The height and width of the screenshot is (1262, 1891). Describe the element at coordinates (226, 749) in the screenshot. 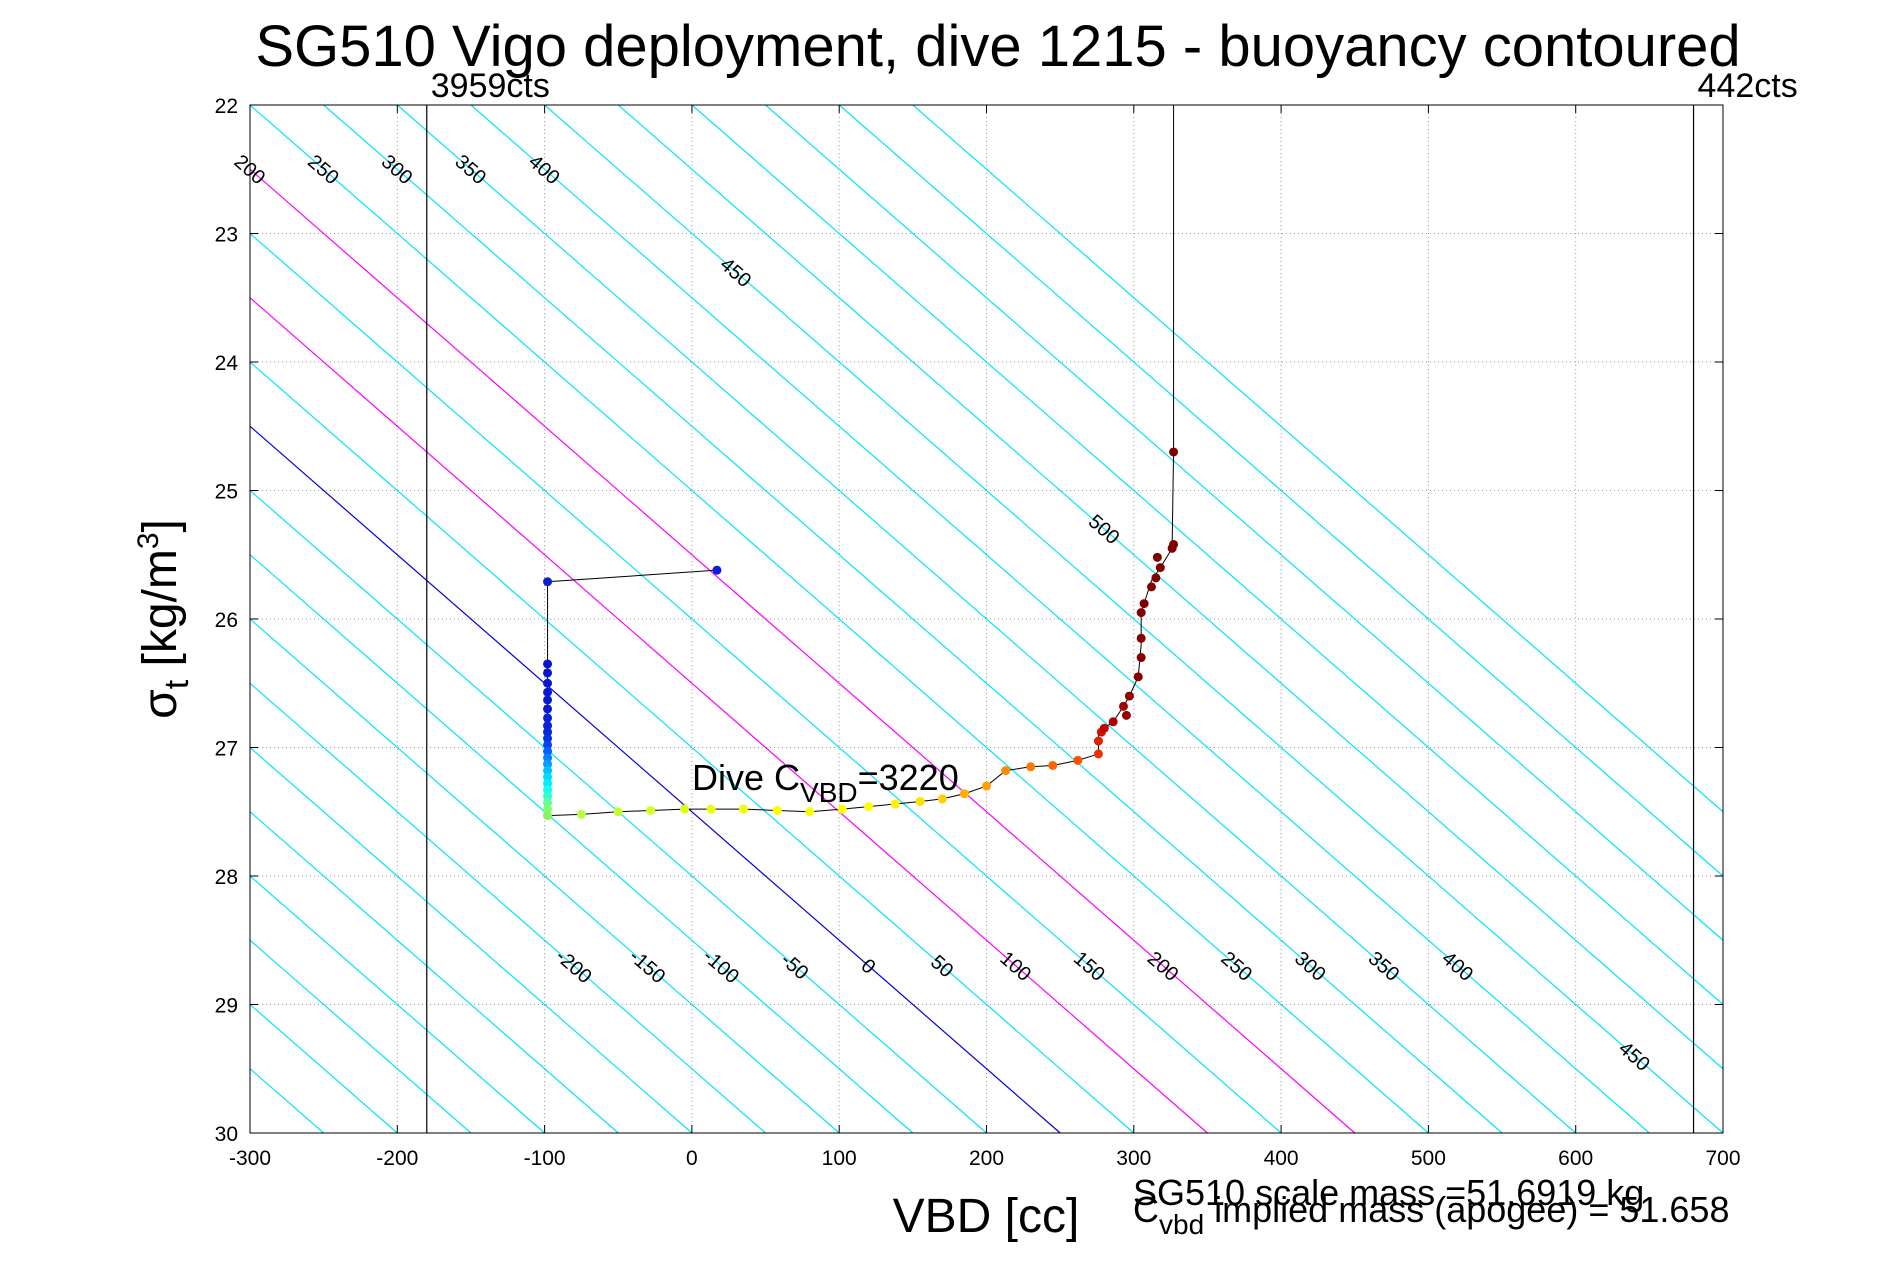

I see `y-tick-label: 27` at that location.